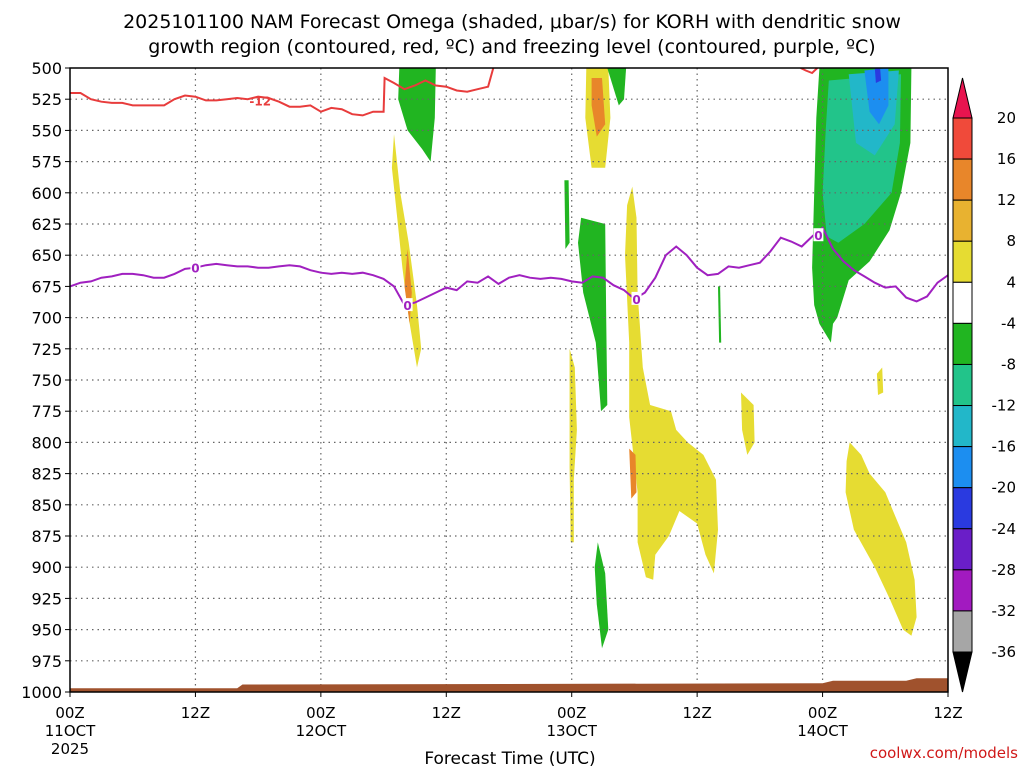  Describe the element at coordinates (1004, 652) in the screenshot. I see `colorbar-label-13: -36` at that location.